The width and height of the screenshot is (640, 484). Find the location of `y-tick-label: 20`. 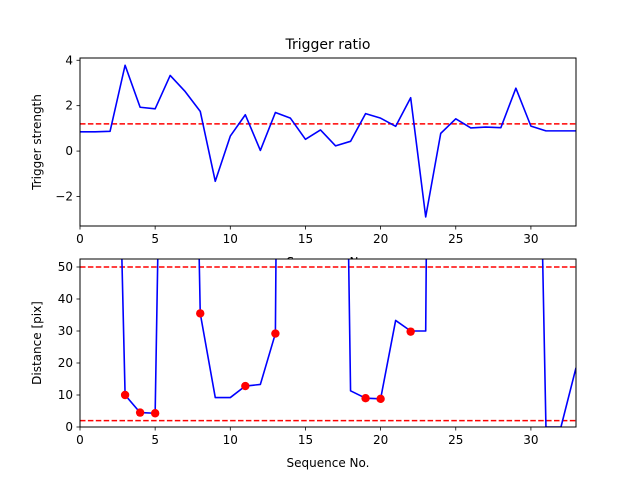

y-tick-label: 20 is located at coordinates (65, 363).